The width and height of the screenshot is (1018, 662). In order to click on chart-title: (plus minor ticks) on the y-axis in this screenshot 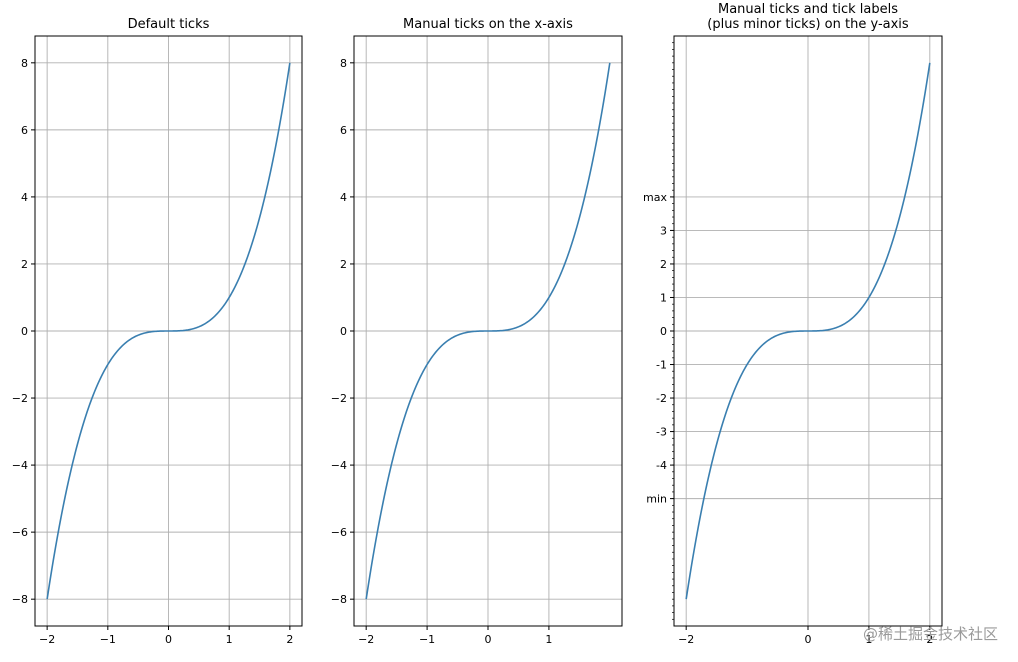, I will do `click(808, 24)`.